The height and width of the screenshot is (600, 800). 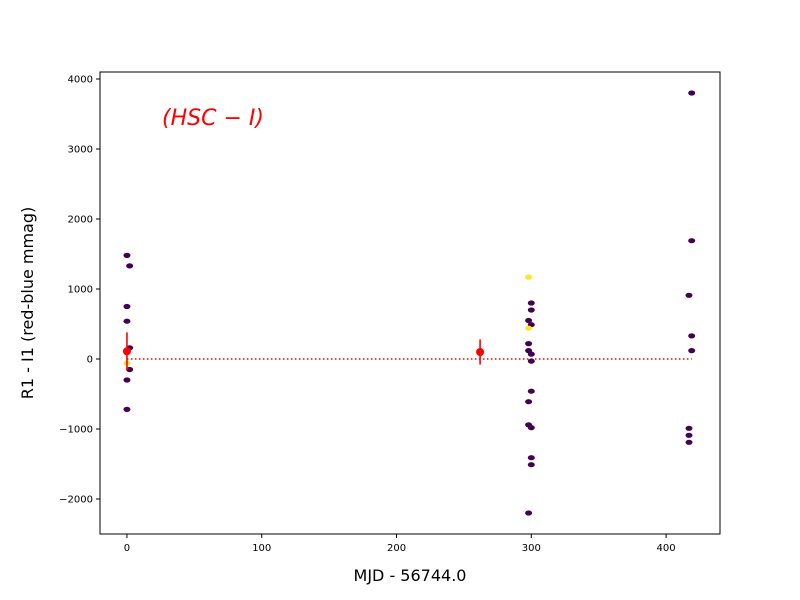 I want to click on x-tick-label: 0, so click(x=127, y=548).